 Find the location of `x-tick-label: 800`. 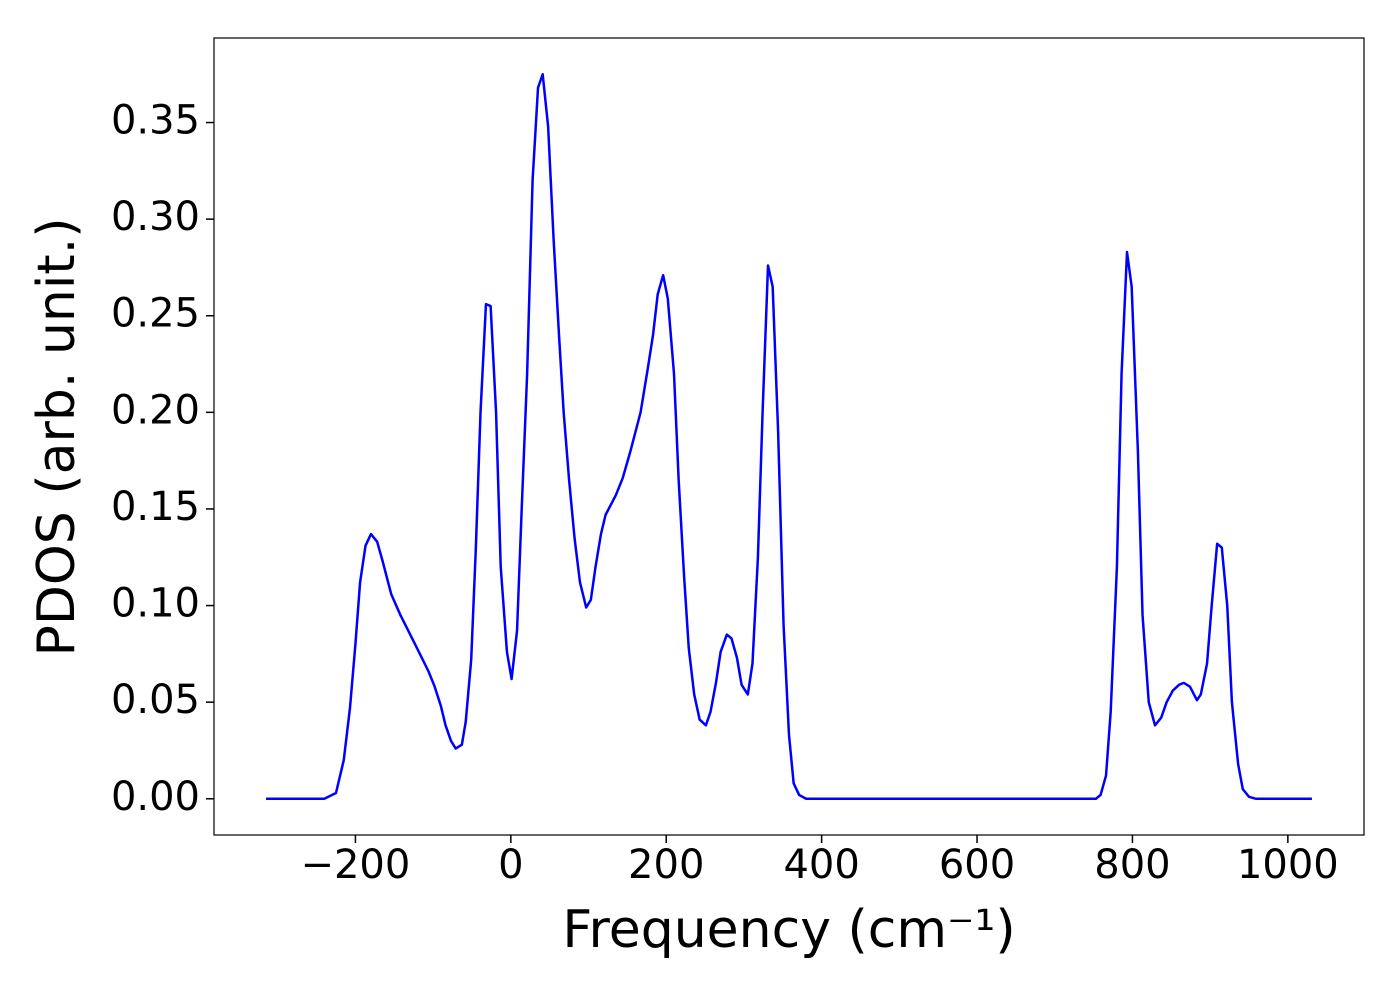

x-tick-label: 800 is located at coordinates (1132, 865).